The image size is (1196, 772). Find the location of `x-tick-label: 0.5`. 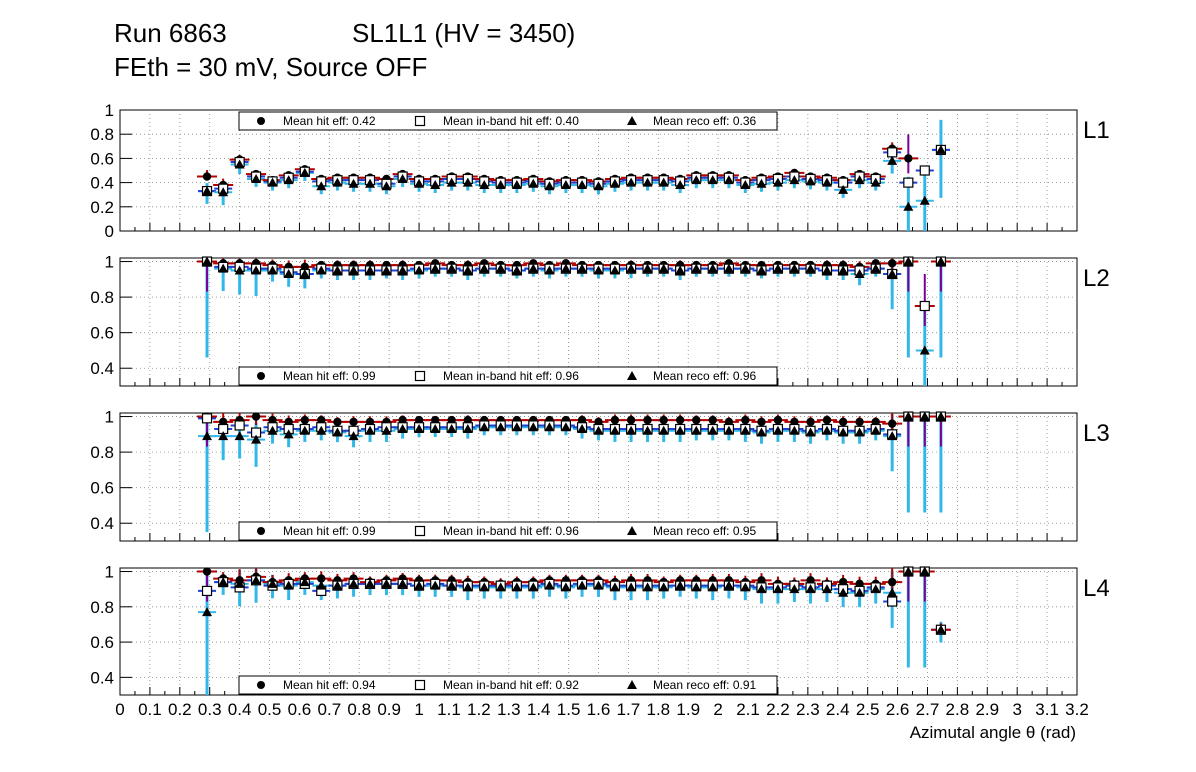

x-tick-label: 0.5 is located at coordinates (270, 709).